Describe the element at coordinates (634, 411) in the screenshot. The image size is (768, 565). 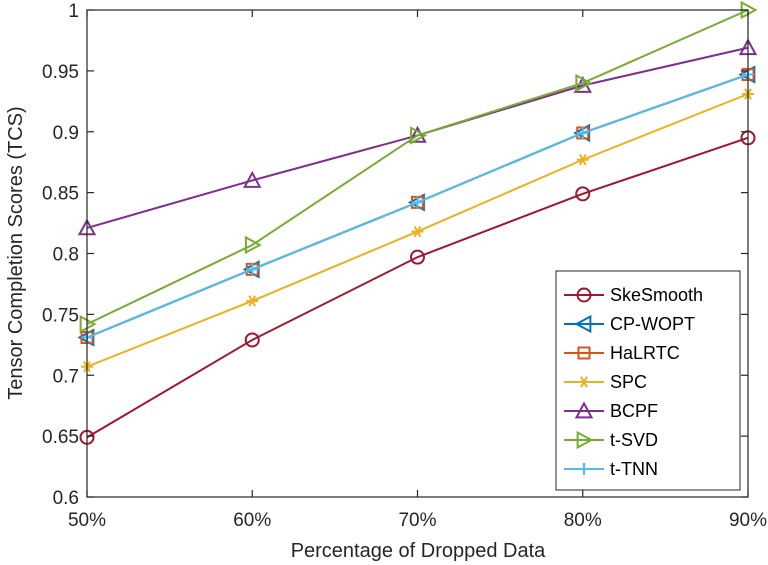
I see `legend-label: BCPF` at that location.